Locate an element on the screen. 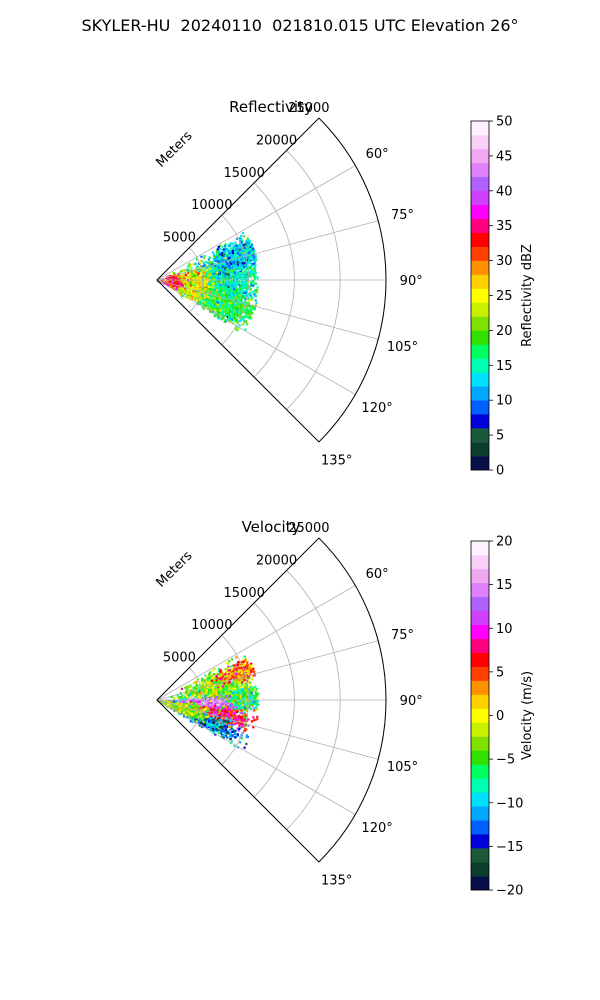 The height and width of the screenshot is (1000, 600). colorbar-tick-label: 30 is located at coordinates (504, 261).